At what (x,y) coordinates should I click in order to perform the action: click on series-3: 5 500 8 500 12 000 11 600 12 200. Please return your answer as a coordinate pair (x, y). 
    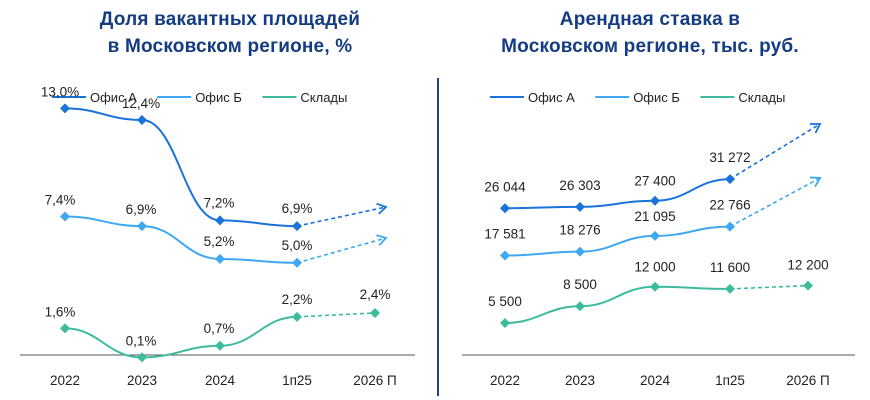
    Looking at the image, I should click on (658, 293).